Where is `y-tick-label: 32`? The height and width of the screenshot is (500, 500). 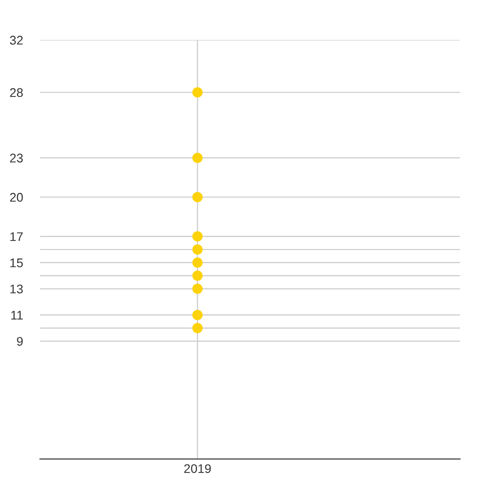
y-tick-label: 32 is located at coordinates (16, 40).